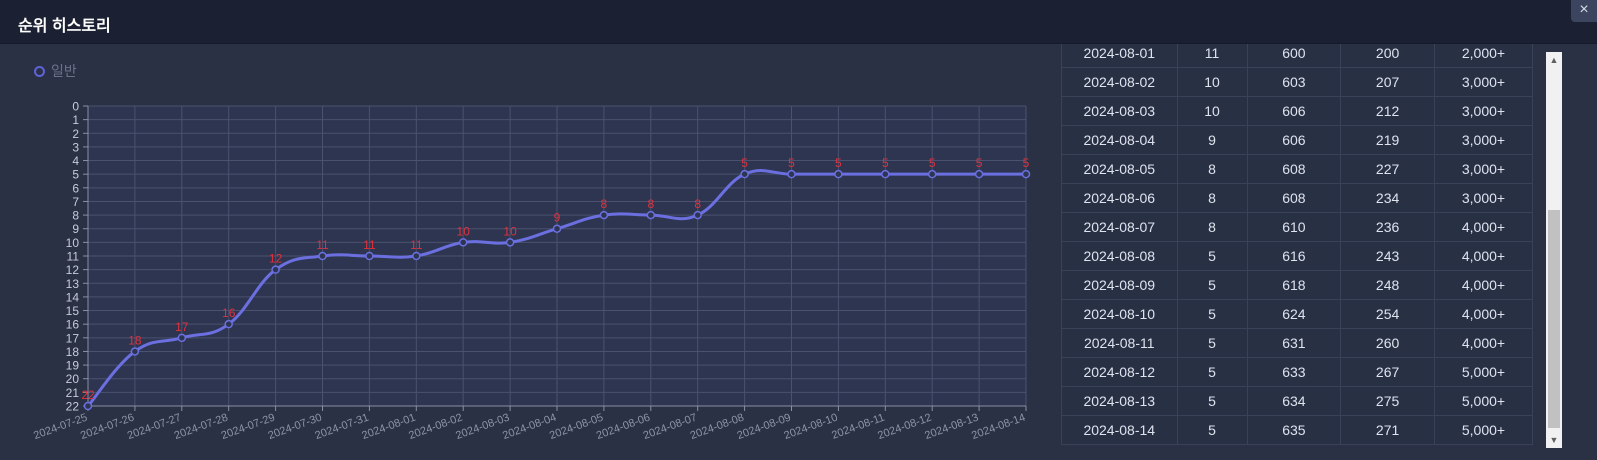 Image resolution: width=1597 pixels, height=460 pixels. Describe the element at coordinates (1387, 314) in the screenshot. I see `table-cell: 254` at that location.